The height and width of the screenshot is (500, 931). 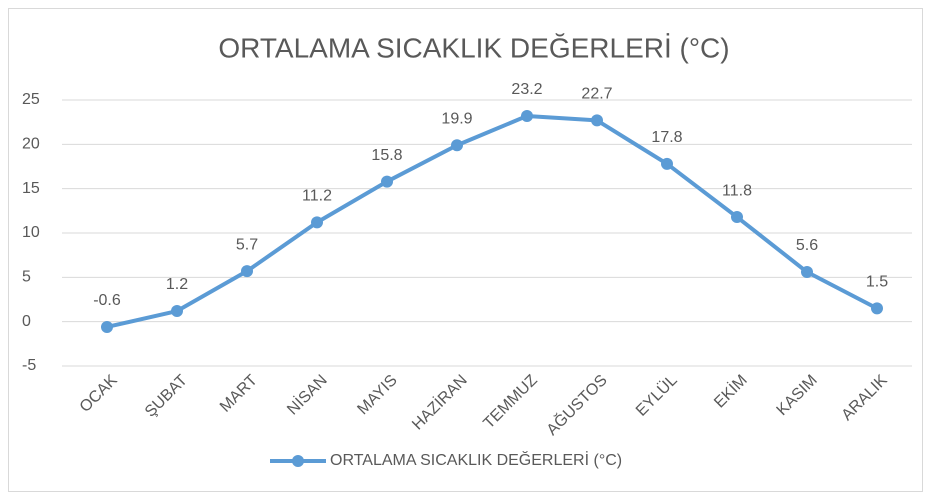 I want to click on data-label: 19.9, so click(x=456, y=118).